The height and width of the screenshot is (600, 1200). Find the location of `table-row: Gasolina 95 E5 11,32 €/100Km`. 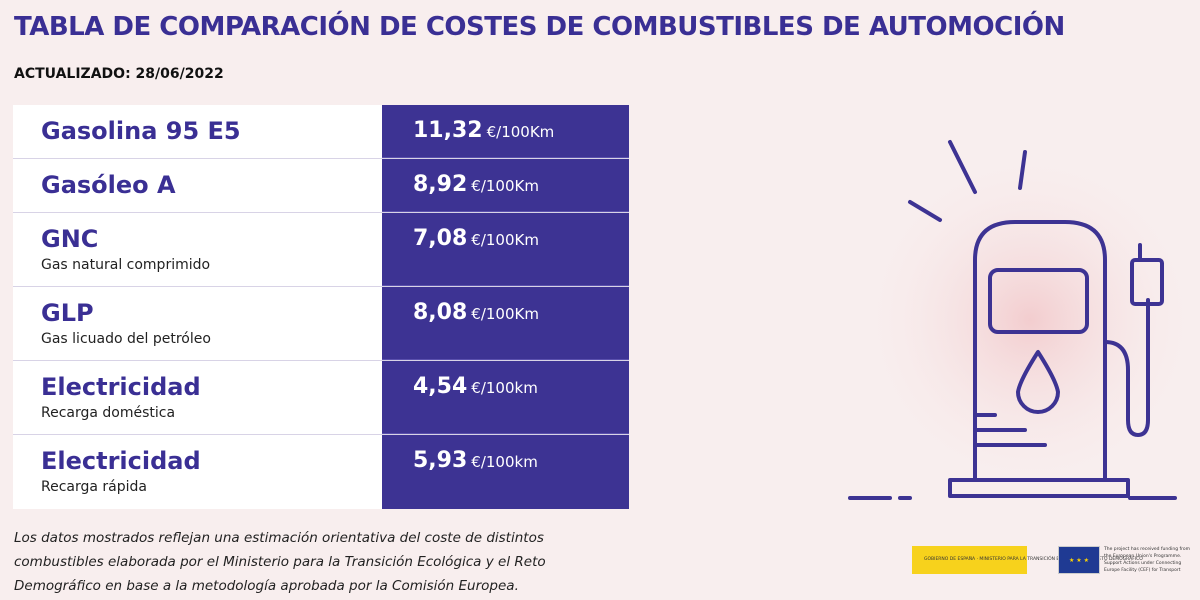

table-row: Gasolina 95 E5 11,32 €/100Km is located at coordinates (321, 132).